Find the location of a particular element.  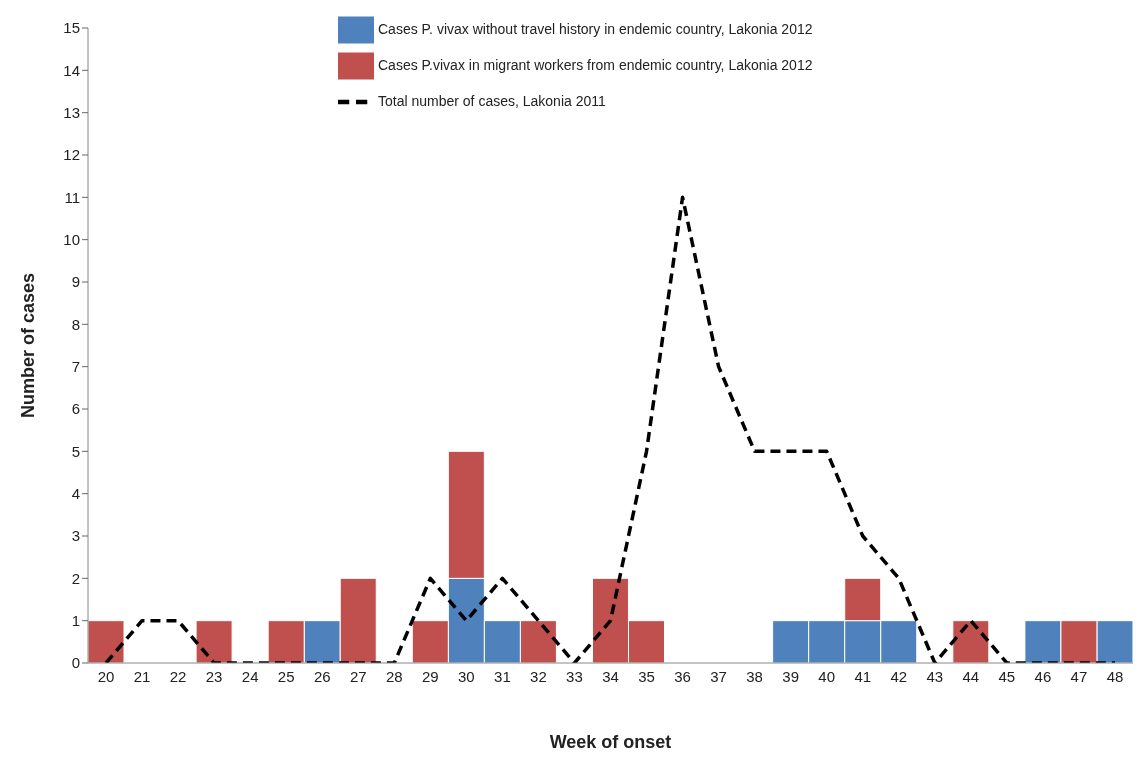

y-tick-label: 1 is located at coordinates (75, 620).